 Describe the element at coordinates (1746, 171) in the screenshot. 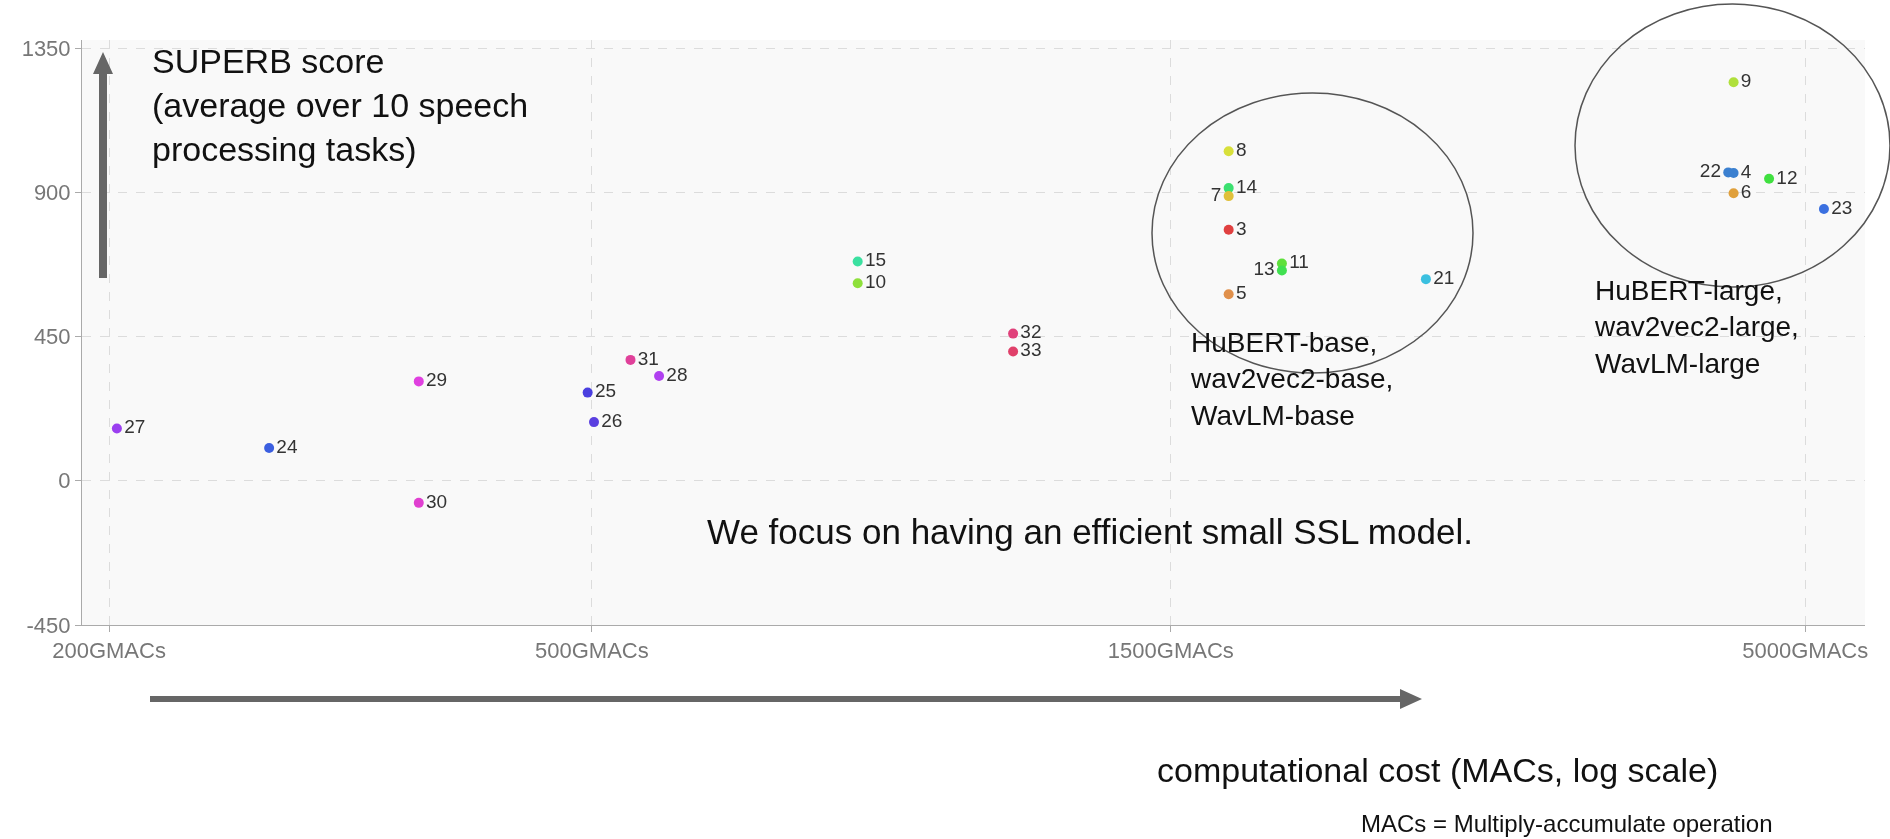

I see `series-label: 4` at that location.